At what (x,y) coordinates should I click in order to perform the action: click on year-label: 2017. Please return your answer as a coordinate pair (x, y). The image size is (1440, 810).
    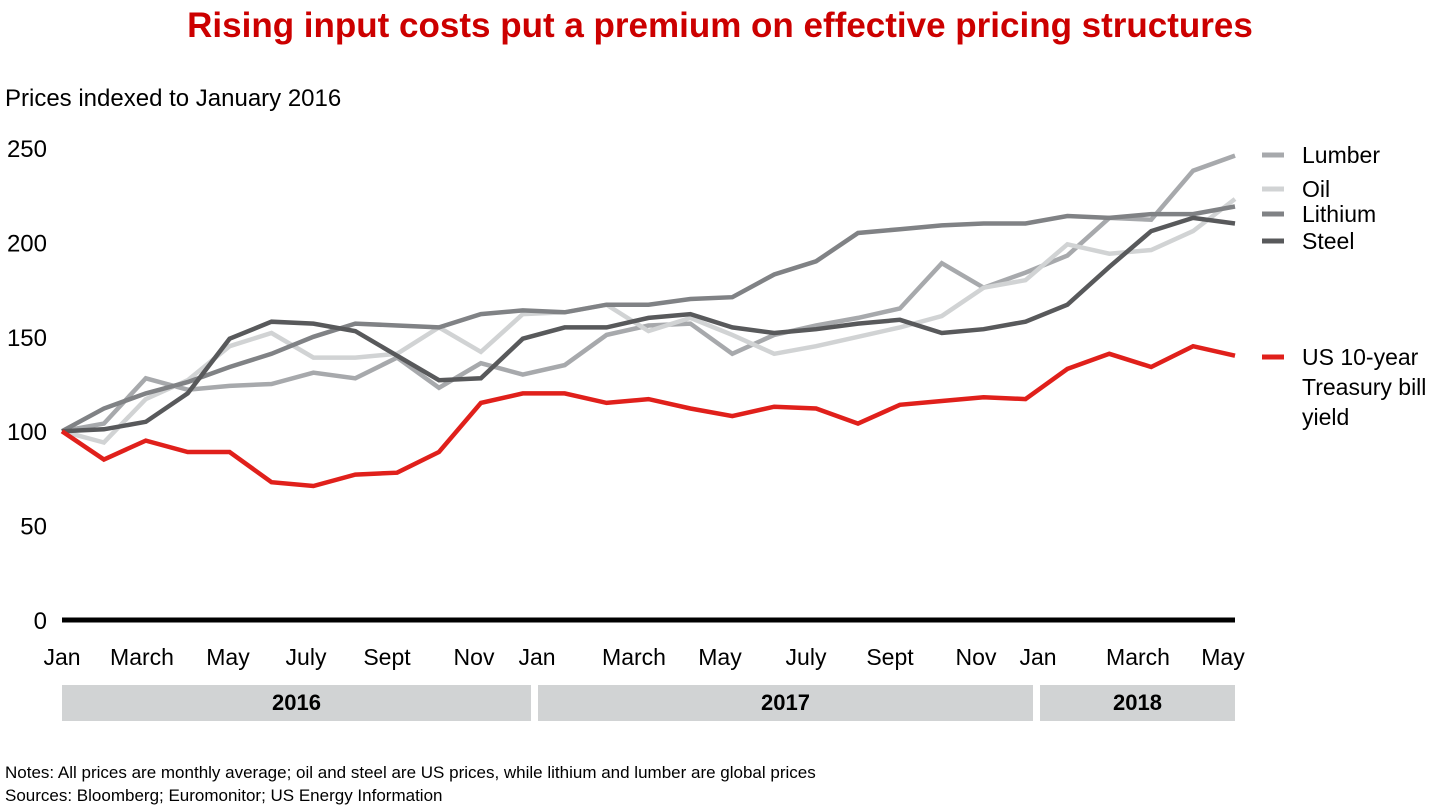
    Looking at the image, I should click on (785, 702).